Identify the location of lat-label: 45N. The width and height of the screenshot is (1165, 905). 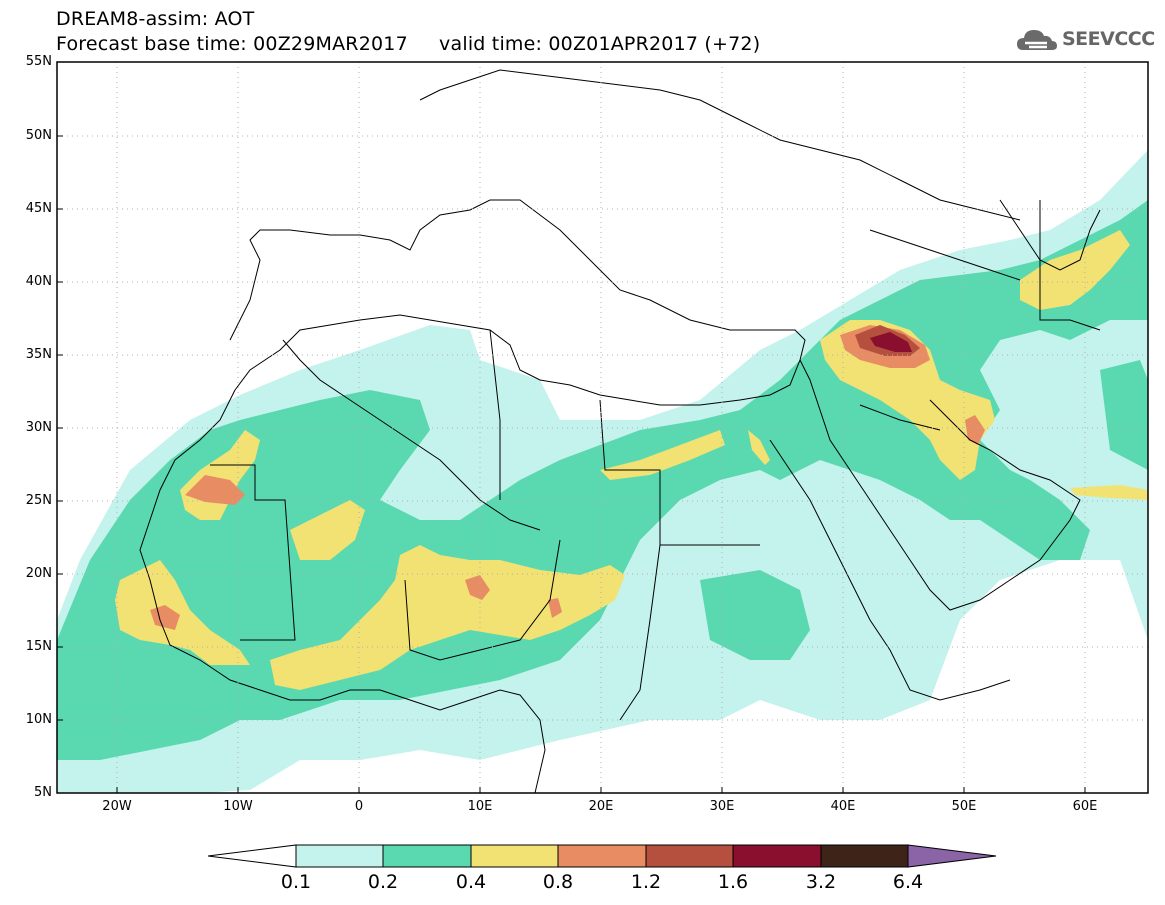
(38, 208).